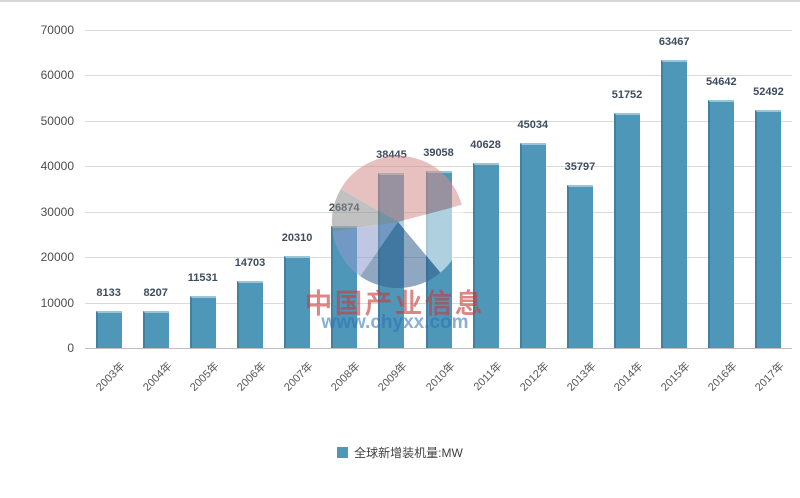 The image size is (800, 498). Describe the element at coordinates (579, 266) in the screenshot. I see `bar-2013年` at that location.